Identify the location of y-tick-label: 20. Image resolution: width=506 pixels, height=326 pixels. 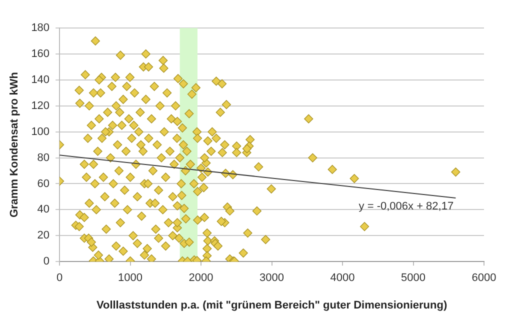
(43, 236).